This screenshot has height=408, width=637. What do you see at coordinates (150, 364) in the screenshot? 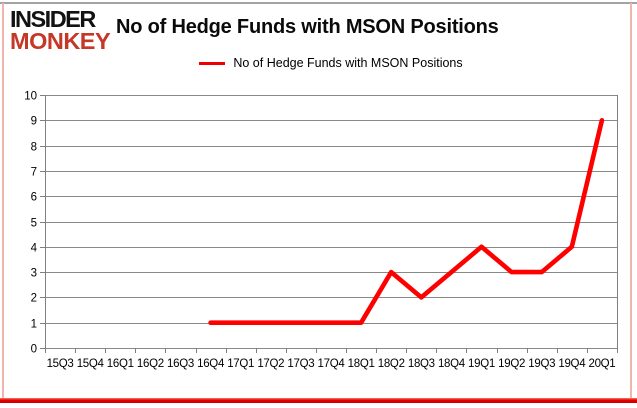
I see `x-axis-label: 16Q2` at bounding box center [150, 364].